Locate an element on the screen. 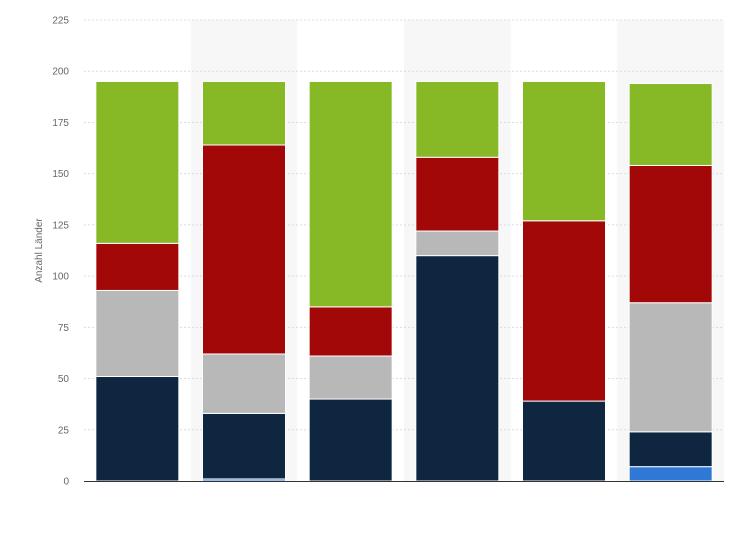 The image size is (754, 560). y-tick-label: 75 is located at coordinates (64, 328).